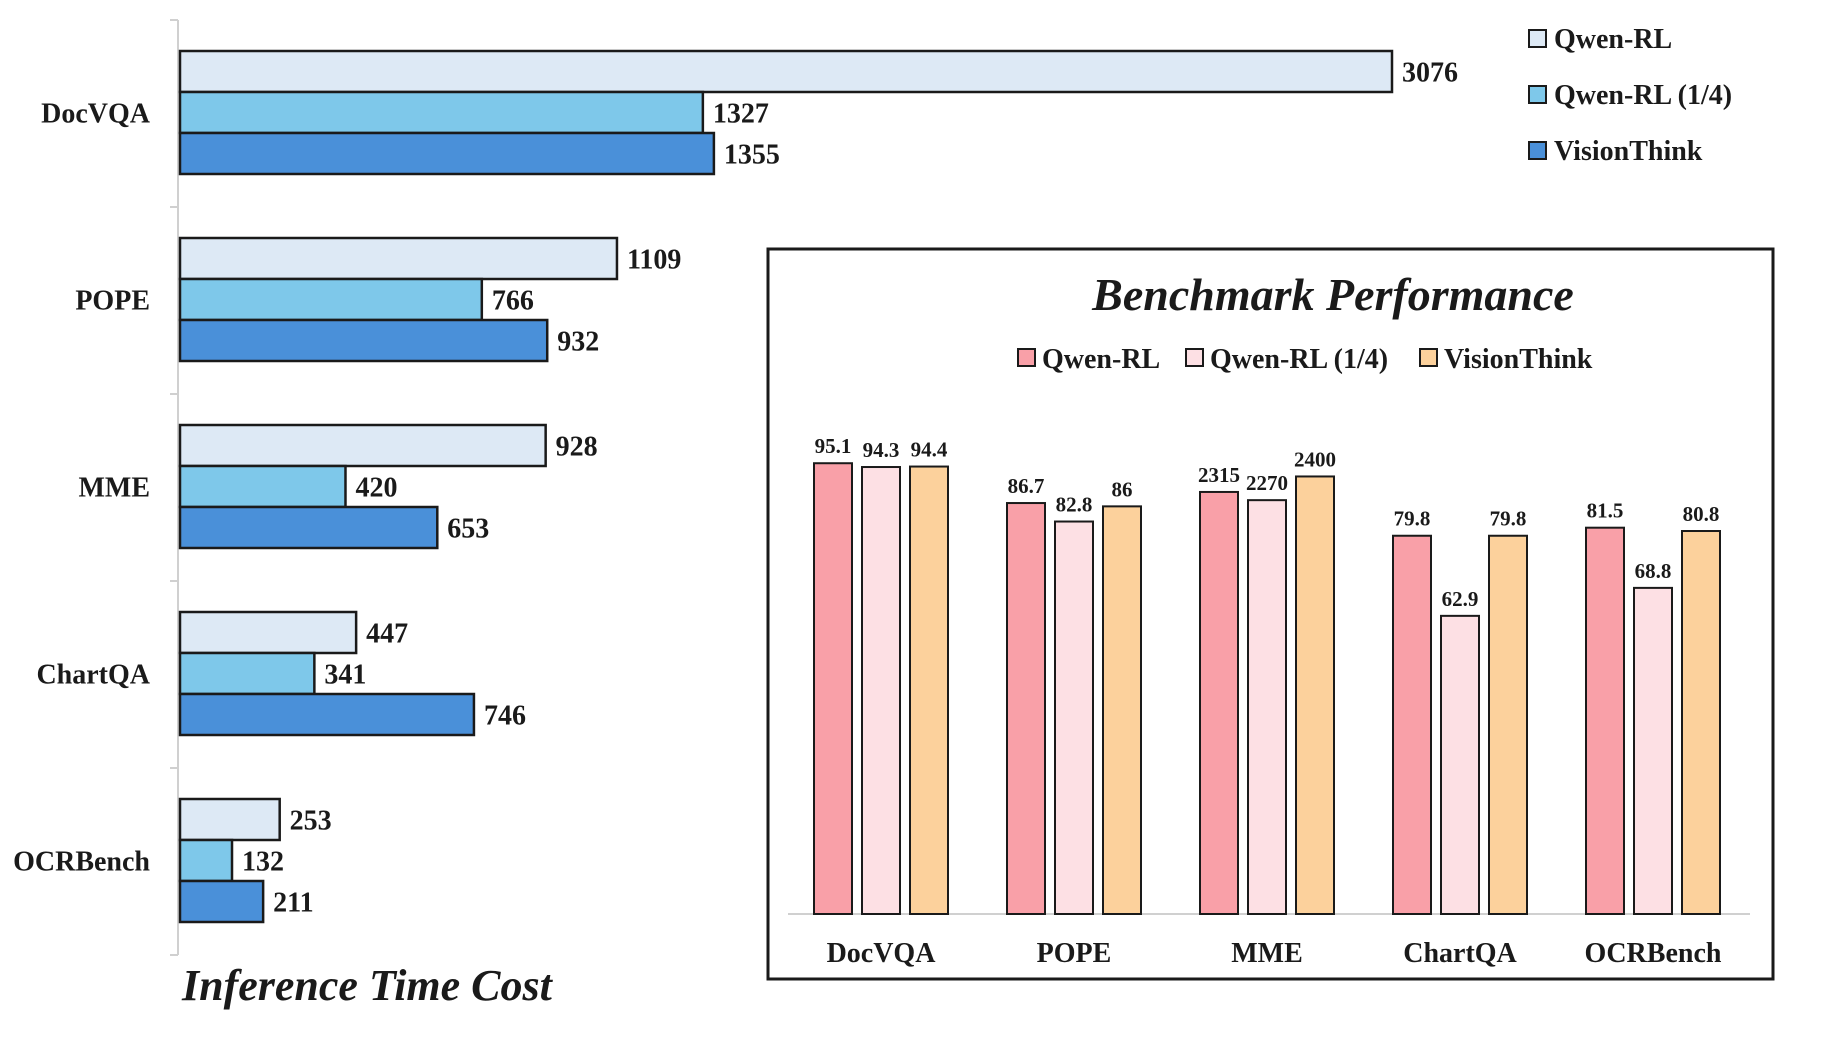 This screenshot has width=1822, height=1064. What do you see at coordinates (741, 114) in the screenshot?
I see `h-value-label: 1327` at bounding box center [741, 114].